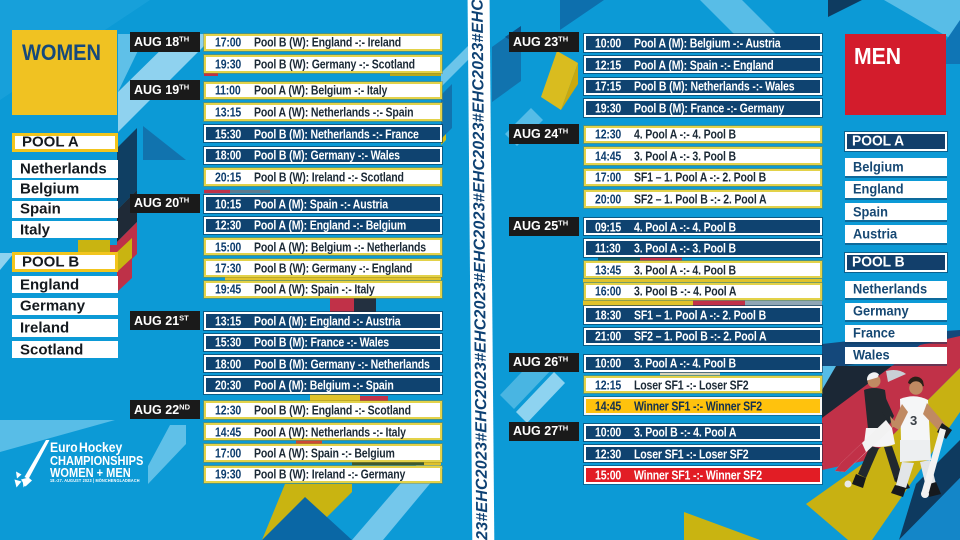 This screenshot has height=540, width=960. What do you see at coordinates (913, 420) in the screenshot?
I see `svg-text: 3` at bounding box center [913, 420].